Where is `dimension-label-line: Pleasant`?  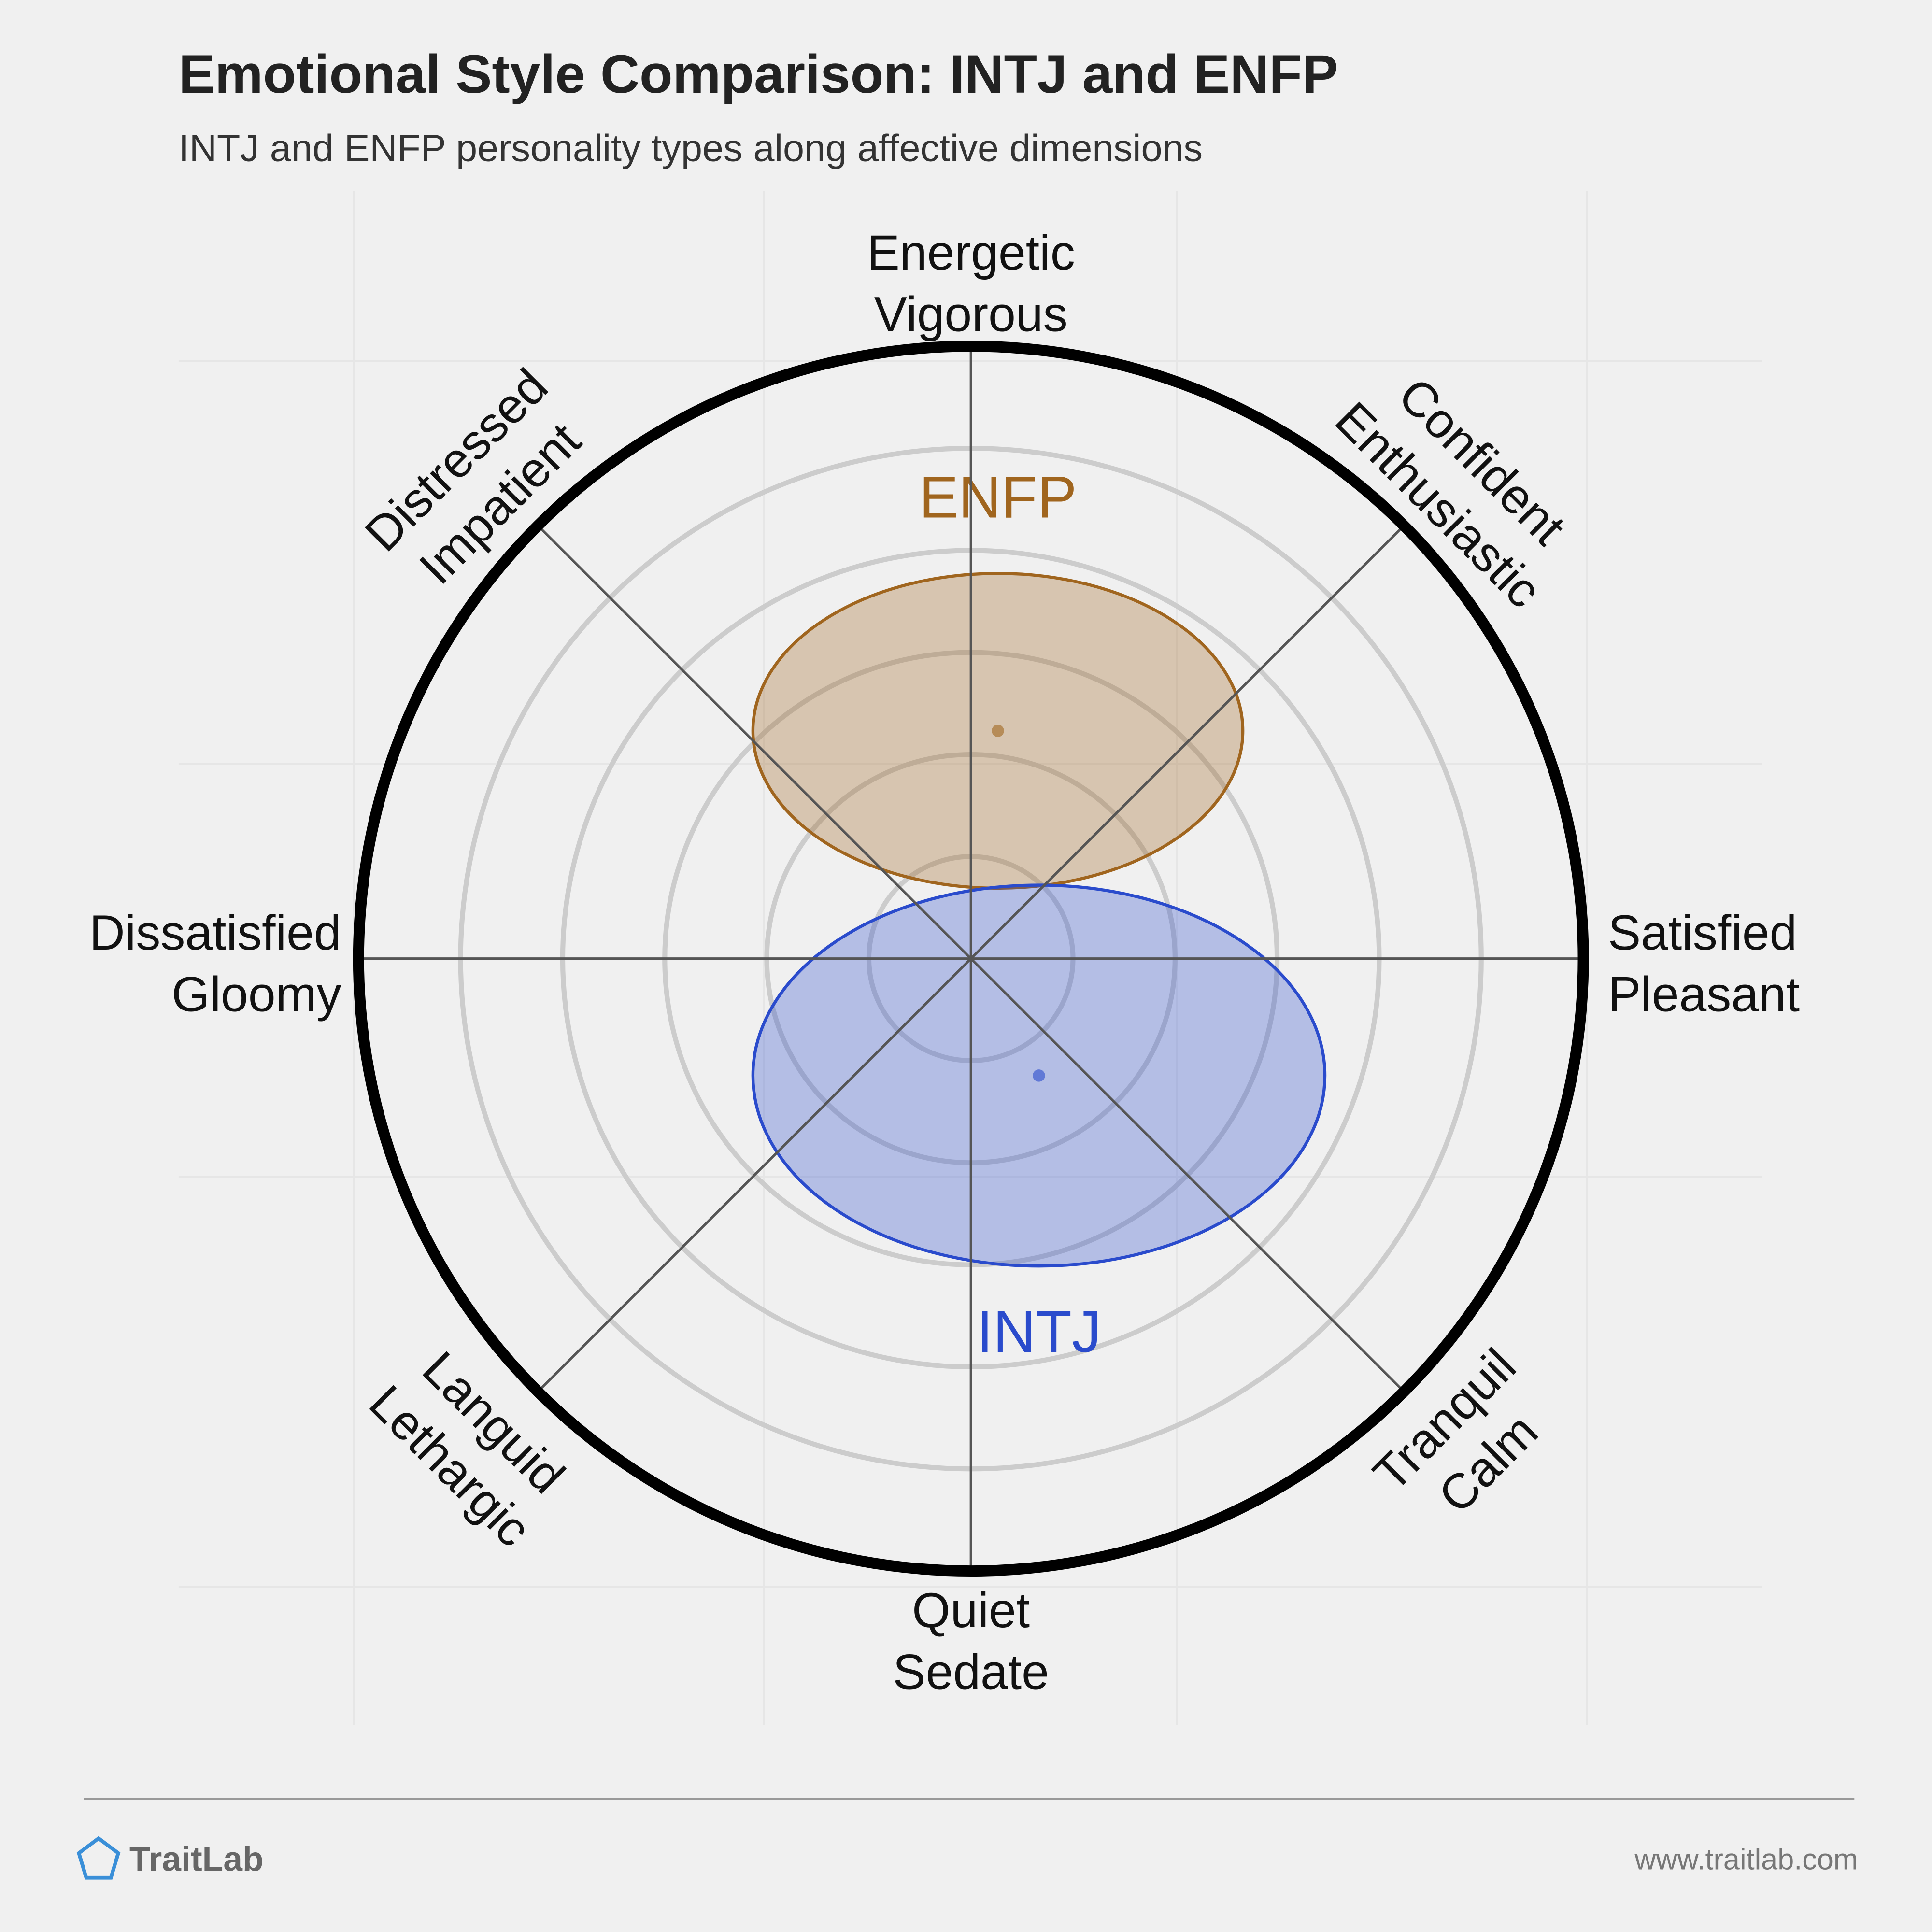
dimension-label-line: Pleasant is located at coordinates (1704, 995).